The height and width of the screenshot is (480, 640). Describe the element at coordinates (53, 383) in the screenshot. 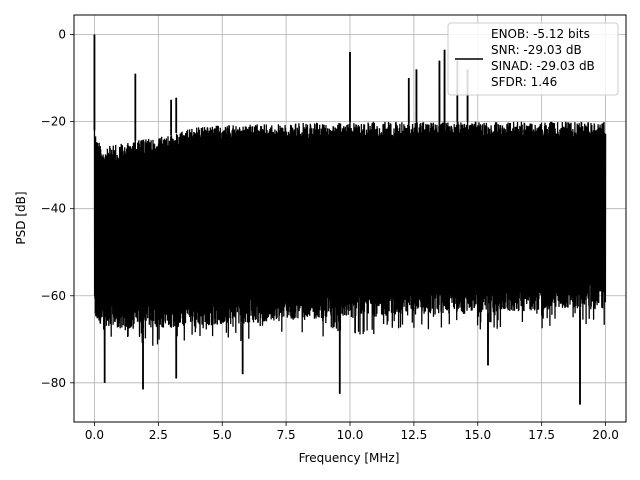

I see `y-tick-label: −80` at that location.